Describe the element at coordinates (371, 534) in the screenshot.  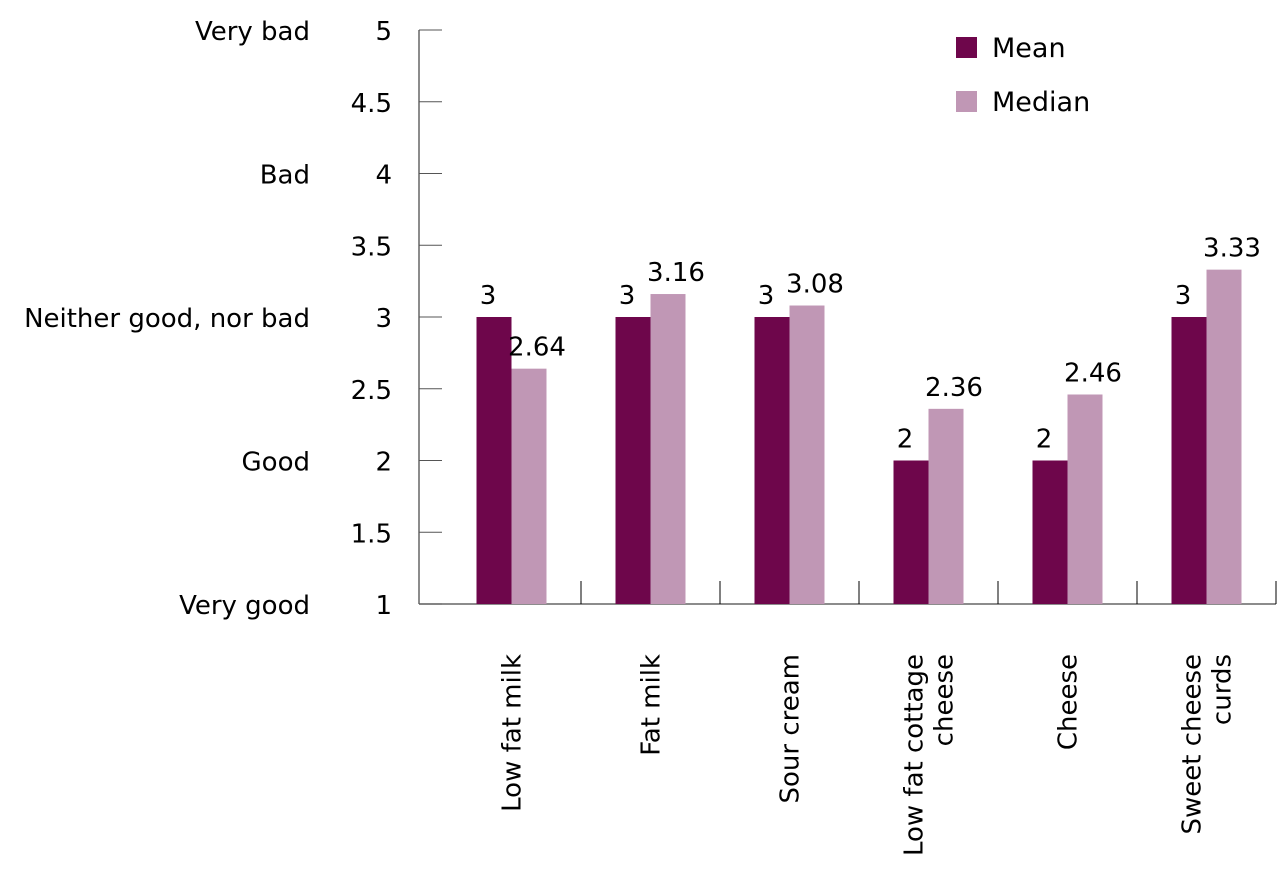
I see `y-tick-label: 1.5` at that location.